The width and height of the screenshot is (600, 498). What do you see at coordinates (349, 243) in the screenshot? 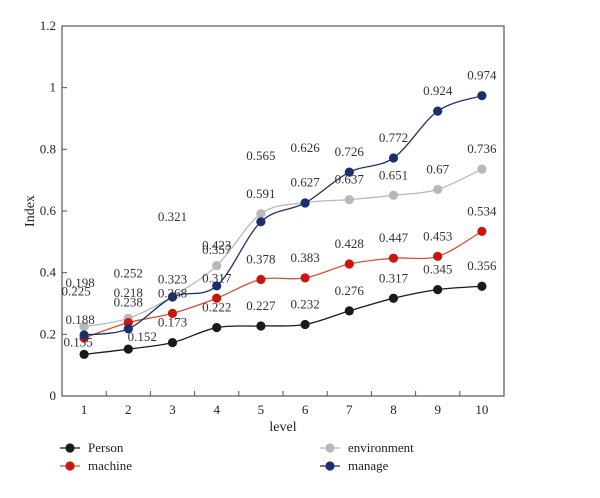
I see `data-label-machine: 0.428` at bounding box center [349, 243].